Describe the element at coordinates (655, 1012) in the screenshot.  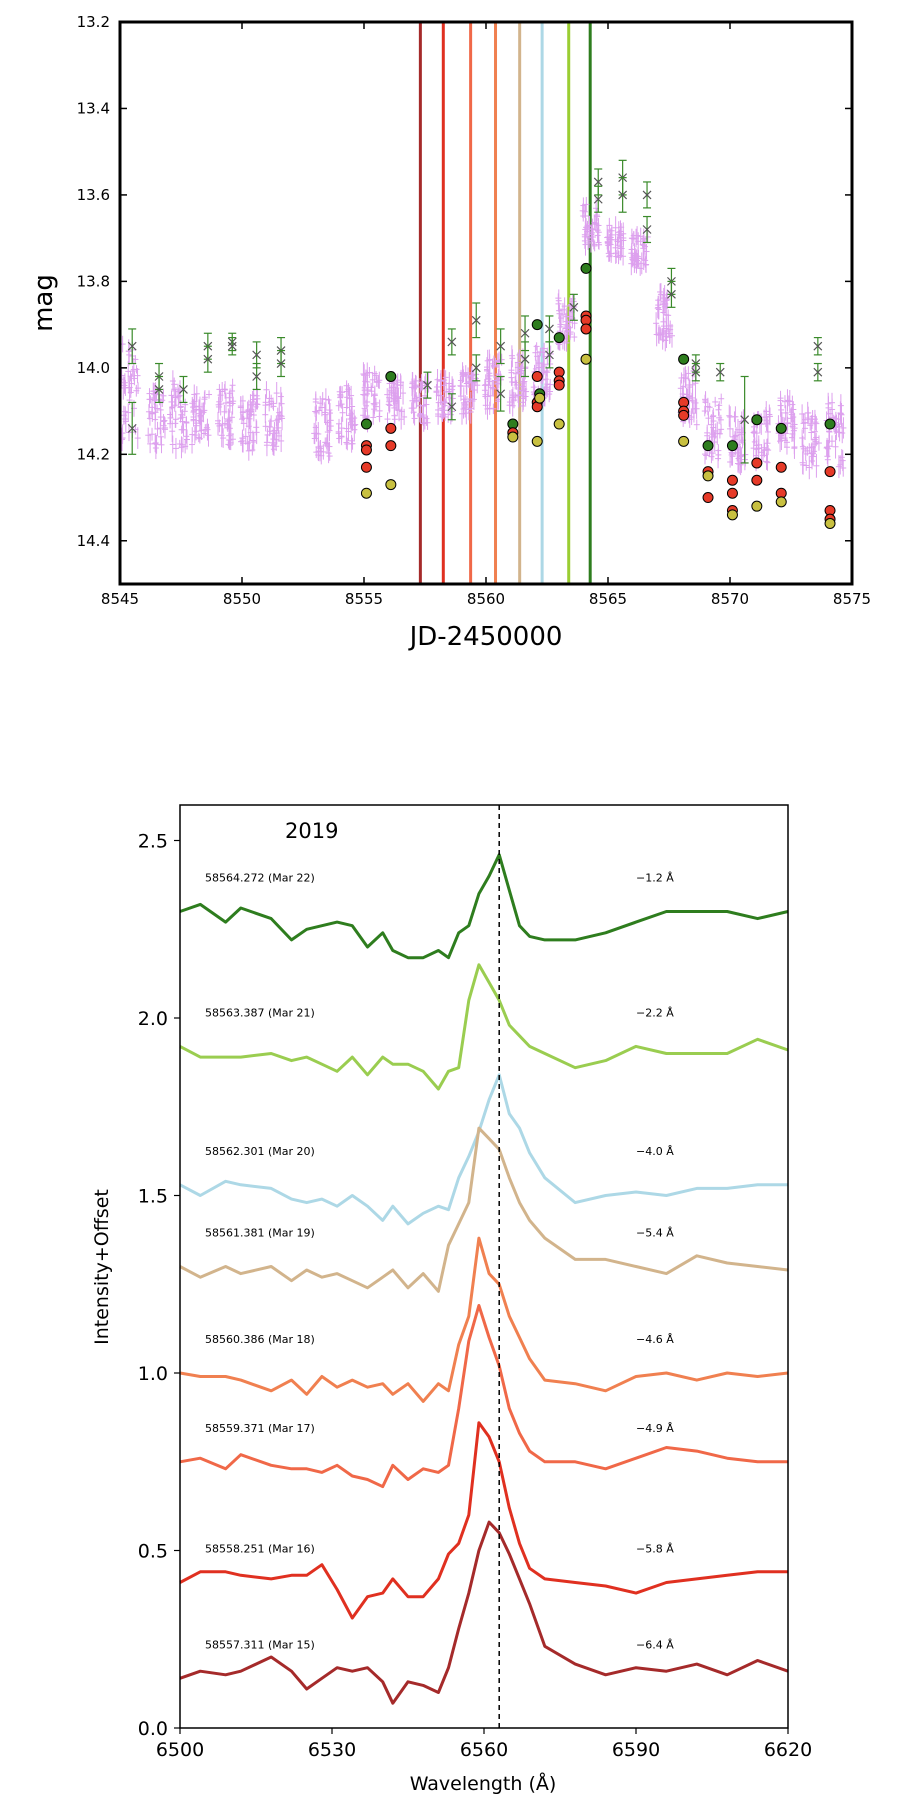
I see `equivalent-width-label: −2.2 Å` at that location.